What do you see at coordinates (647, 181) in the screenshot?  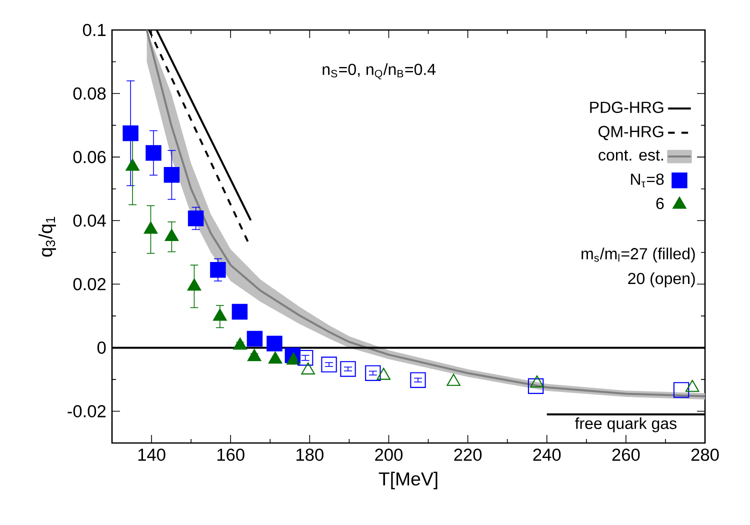 I see `legend-label: N$_{τ}$=8` at bounding box center [647, 181].